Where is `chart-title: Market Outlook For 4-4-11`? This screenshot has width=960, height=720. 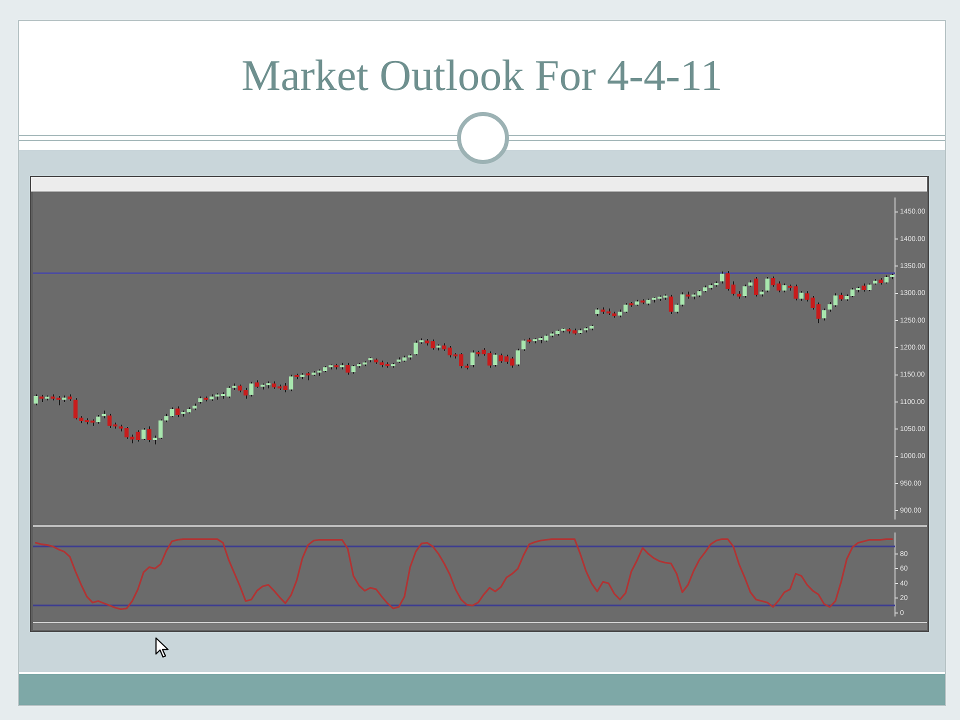
chart-title: Market Outlook For 4-4-11 is located at coordinates (482, 76).